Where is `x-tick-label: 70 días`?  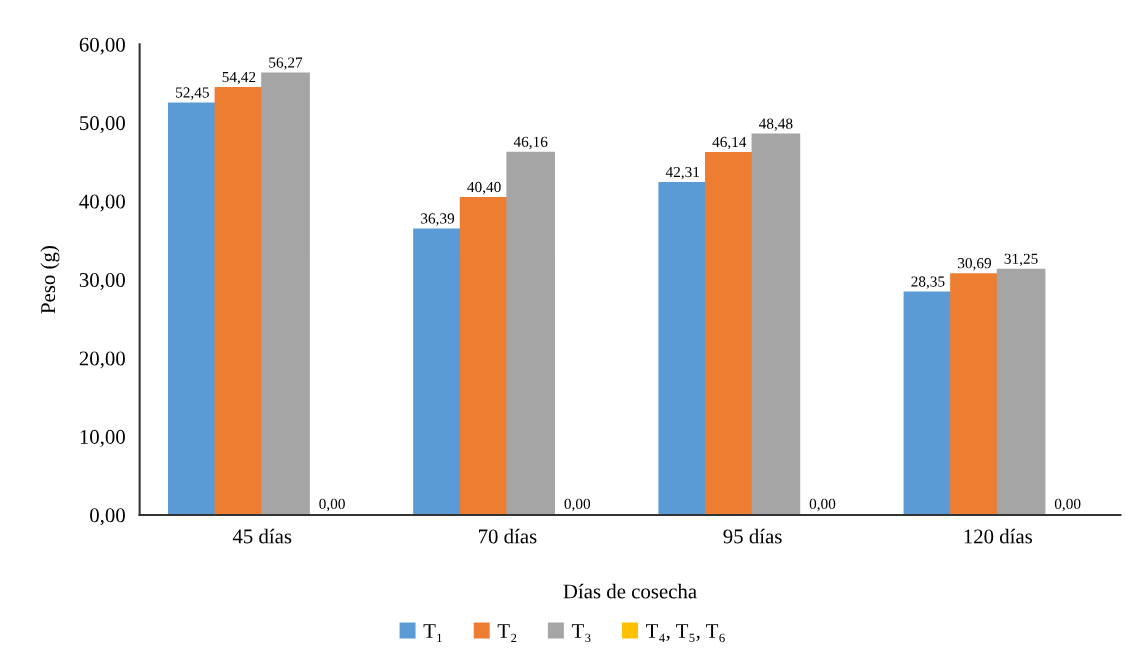
x-tick-label: 70 días is located at coordinates (507, 536).